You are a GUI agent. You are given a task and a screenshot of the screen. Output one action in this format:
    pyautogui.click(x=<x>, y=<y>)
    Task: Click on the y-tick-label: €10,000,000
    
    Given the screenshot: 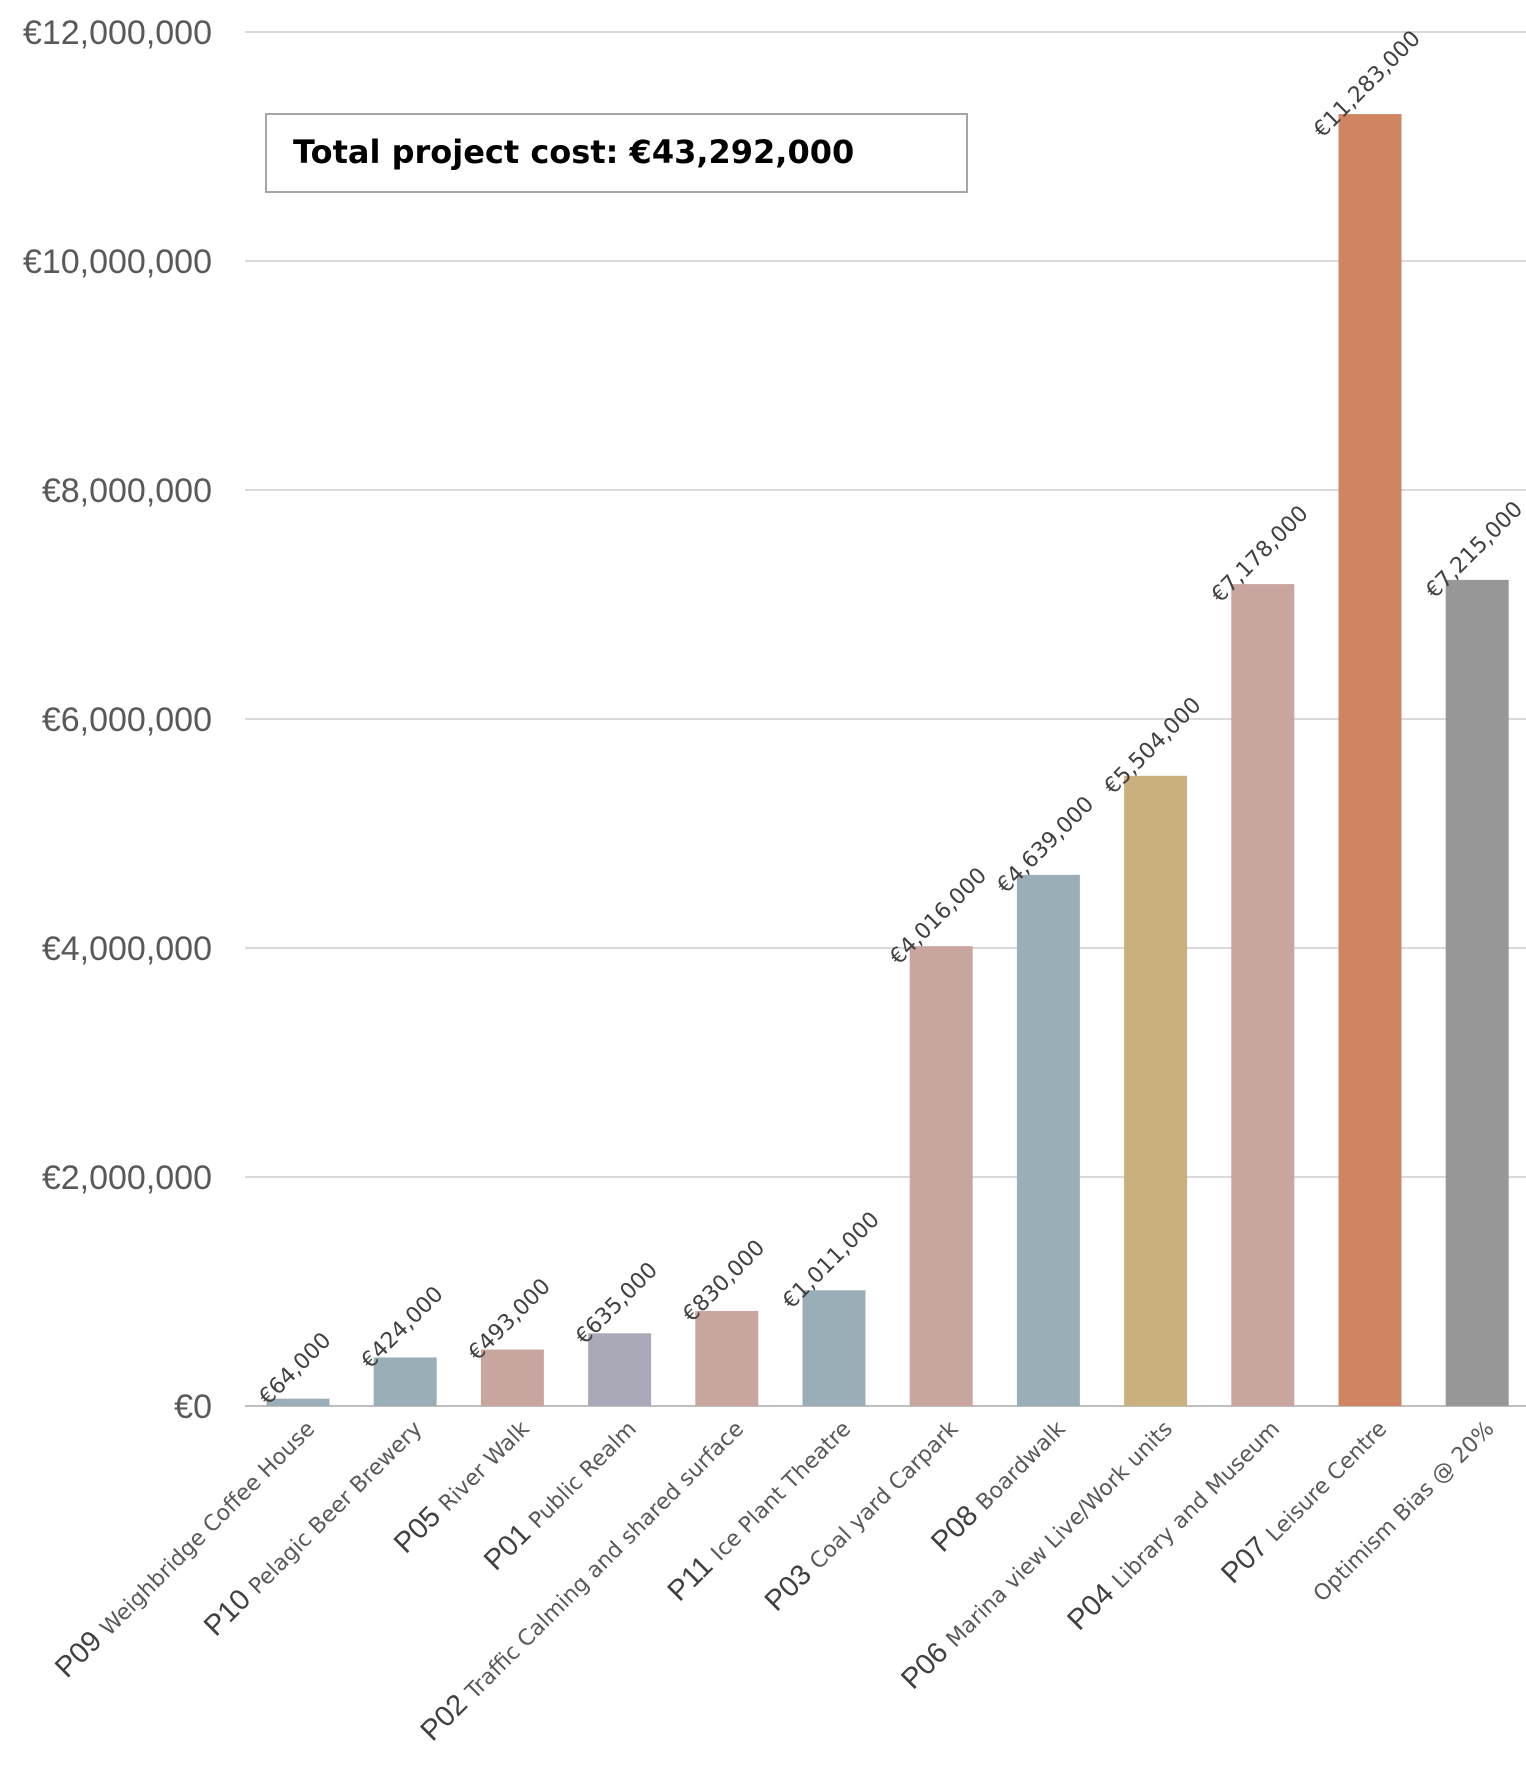 What is the action you would take?
    pyautogui.click(x=117, y=262)
    